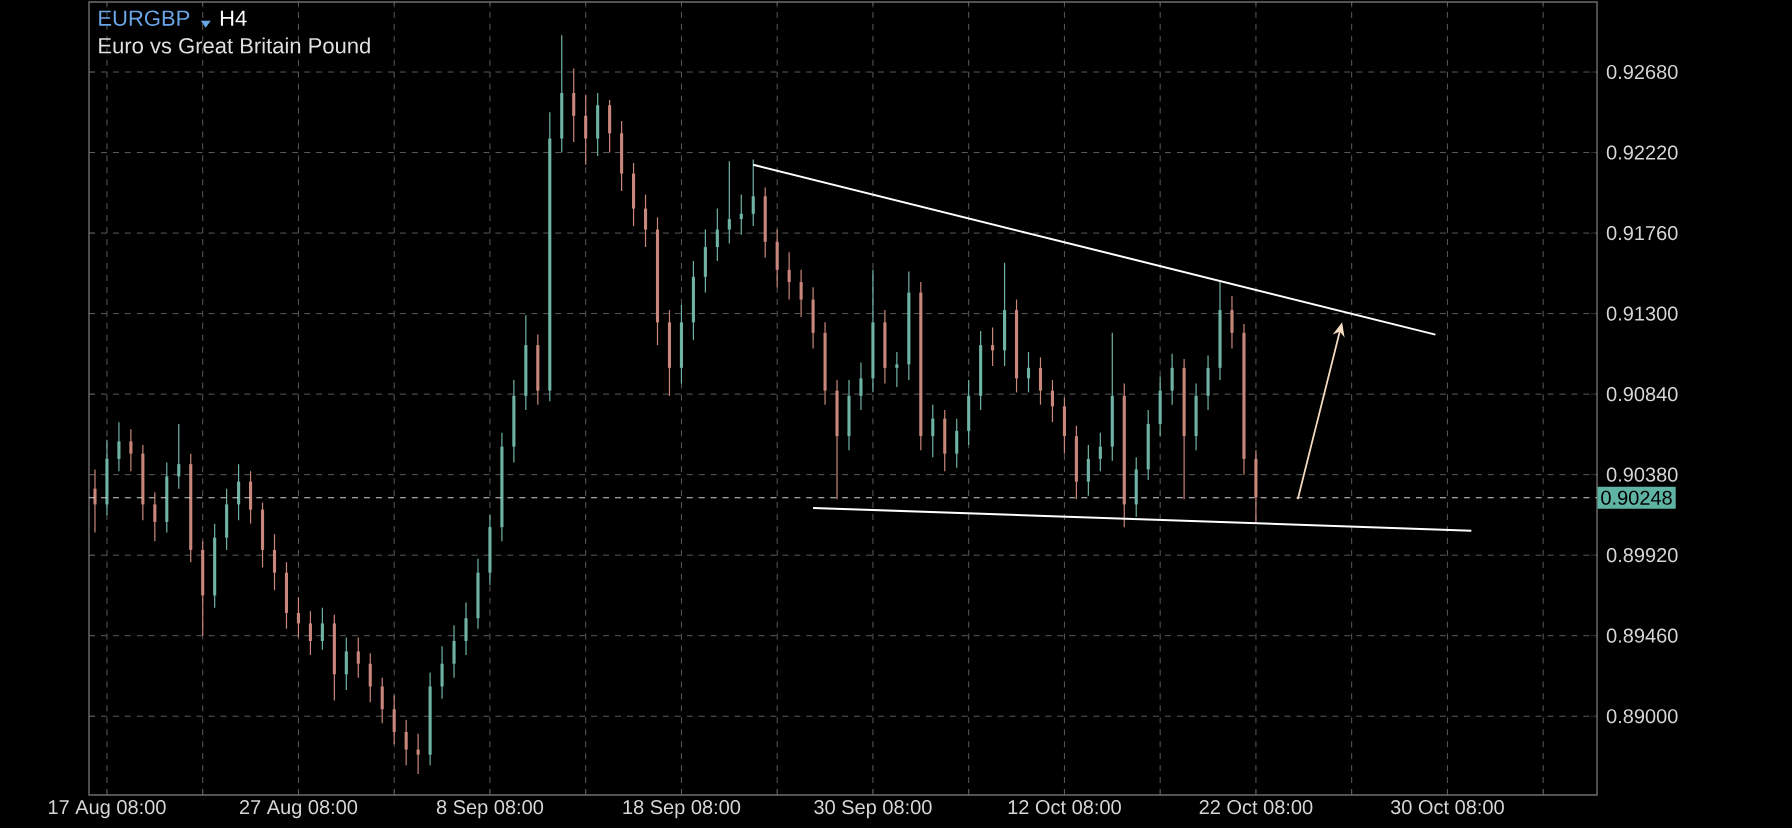 This screenshot has height=828, width=1792. I want to click on x-tick-label: 22 Oct 08:00, so click(1256, 807).